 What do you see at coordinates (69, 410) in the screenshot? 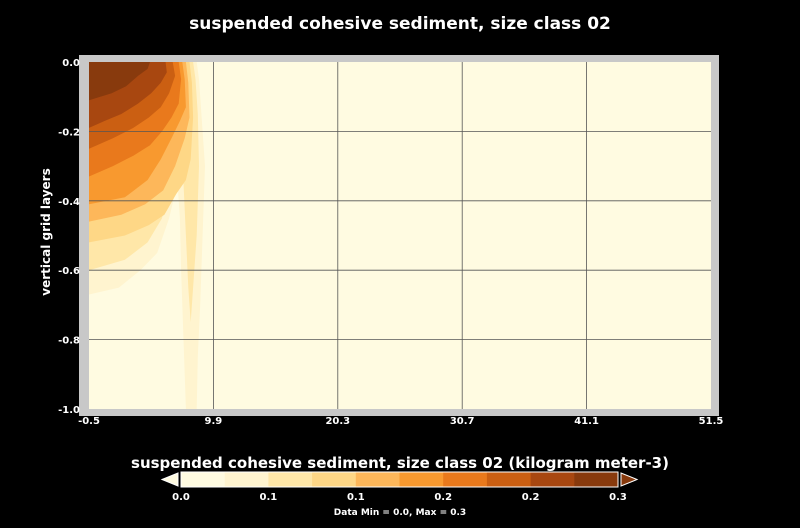
I see `y-tick-label: -1.0` at bounding box center [69, 410].